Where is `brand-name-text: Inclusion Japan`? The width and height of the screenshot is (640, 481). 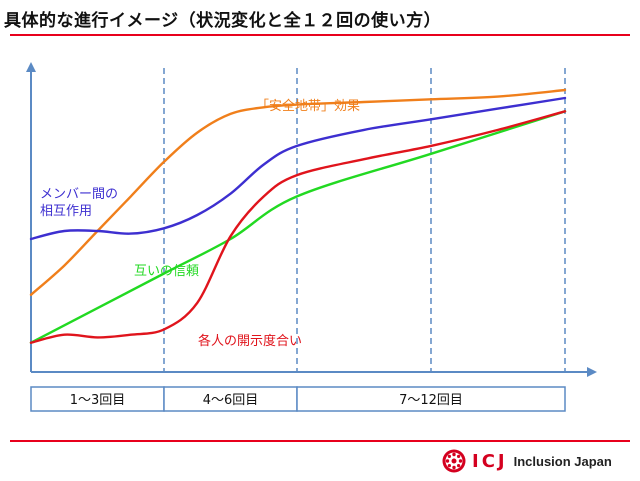 brand-name-text: Inclusion Japan is located at coordinates (562, 461).